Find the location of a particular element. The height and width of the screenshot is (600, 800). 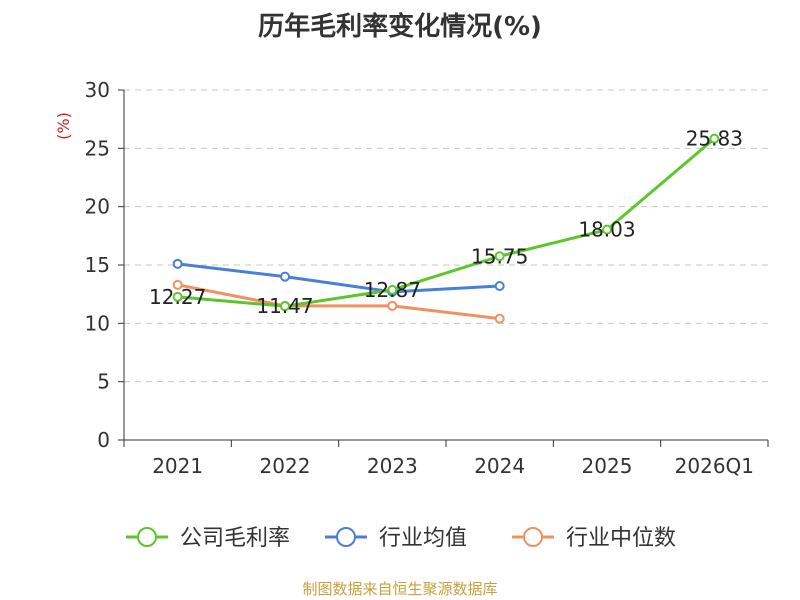

source-label: 制图数据来自恒生聚源数据库 is located at coordinates (400, 589).